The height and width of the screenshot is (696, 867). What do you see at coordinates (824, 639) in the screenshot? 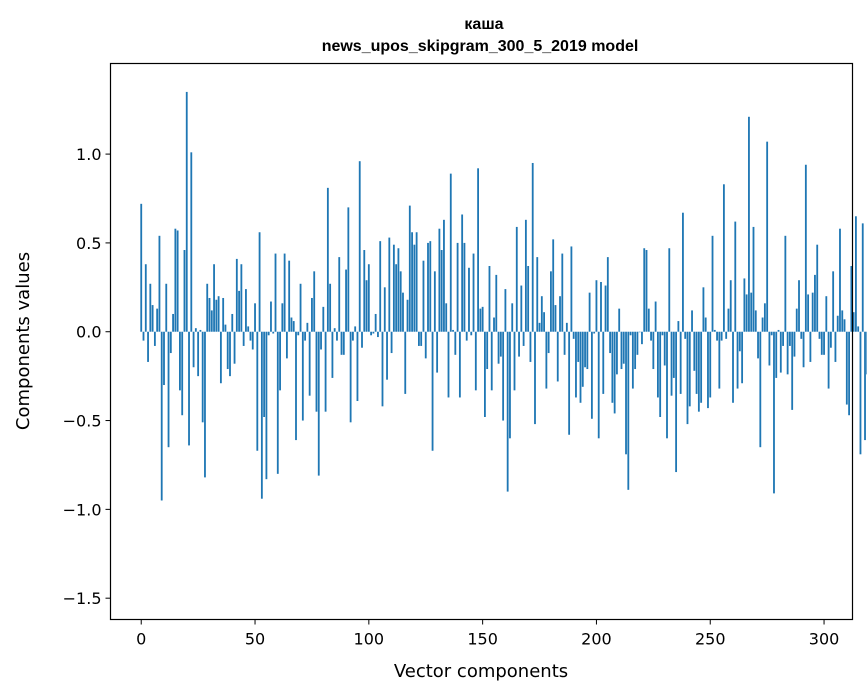
I see `x-tick-label: 300` at bounding box center [824, 639].